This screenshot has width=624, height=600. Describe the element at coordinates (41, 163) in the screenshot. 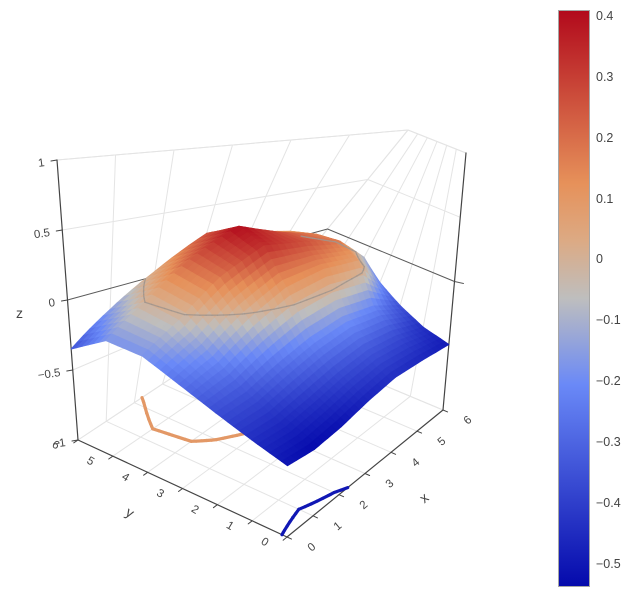

I see `z-tick-label: 1` at that location.